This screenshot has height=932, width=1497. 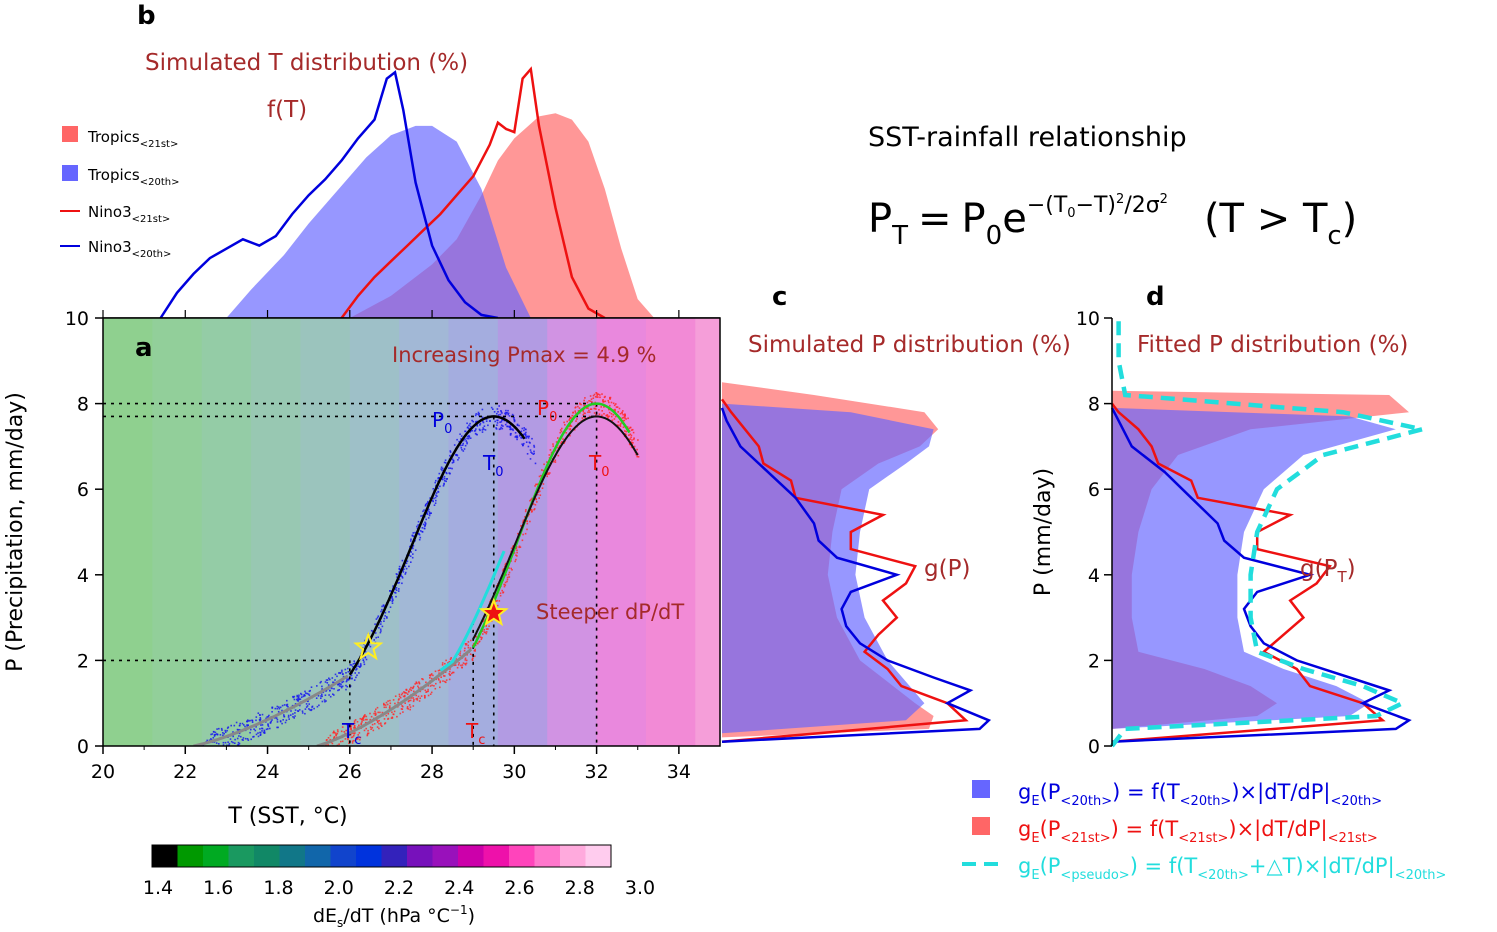 What do you see at coordinates (1027, 137) in the screenshot?
I see `relationship-title: SST-rainfall relationship` at bounding box center [1027, 137].